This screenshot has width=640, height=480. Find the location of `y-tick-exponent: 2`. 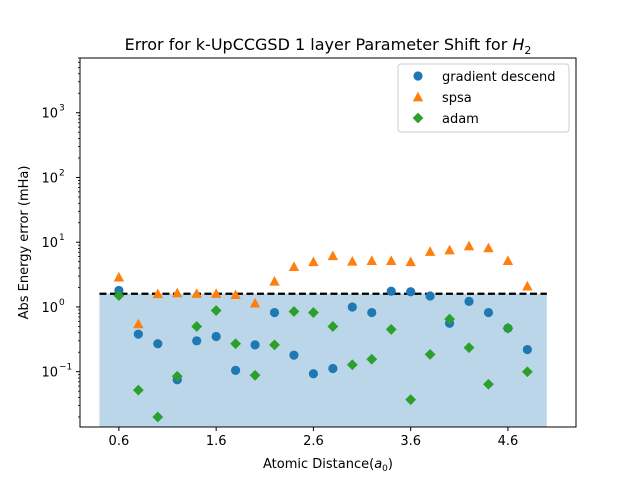

y-tick-exponent: 2 is located at coordinates (62, 173).